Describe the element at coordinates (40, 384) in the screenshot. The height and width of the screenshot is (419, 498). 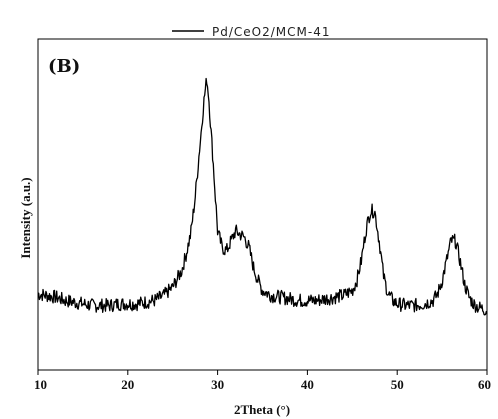
I see `x-tick-label: 10` at that location.